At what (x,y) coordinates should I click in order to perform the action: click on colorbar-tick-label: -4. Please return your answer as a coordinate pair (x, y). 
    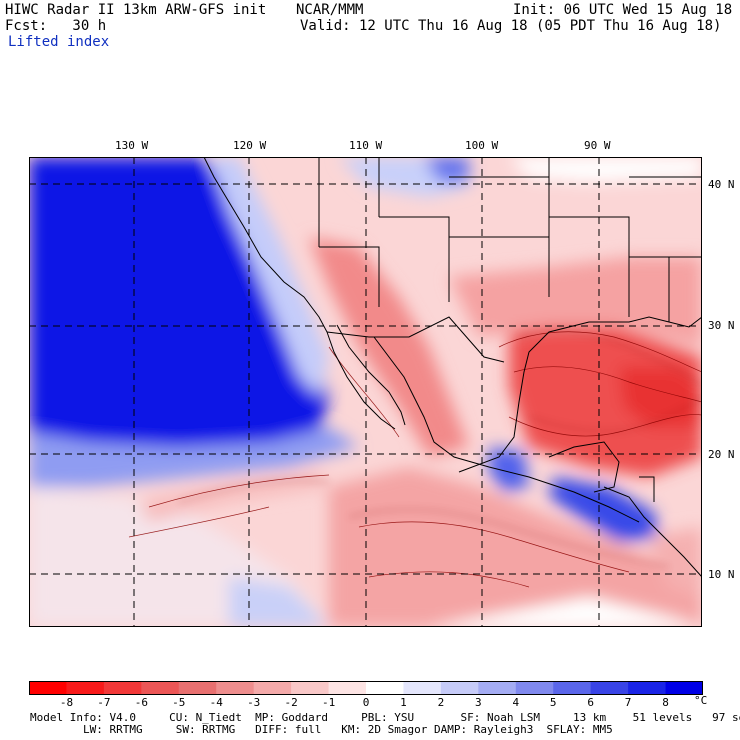
    Looking at the image, I should click on (216, 702).